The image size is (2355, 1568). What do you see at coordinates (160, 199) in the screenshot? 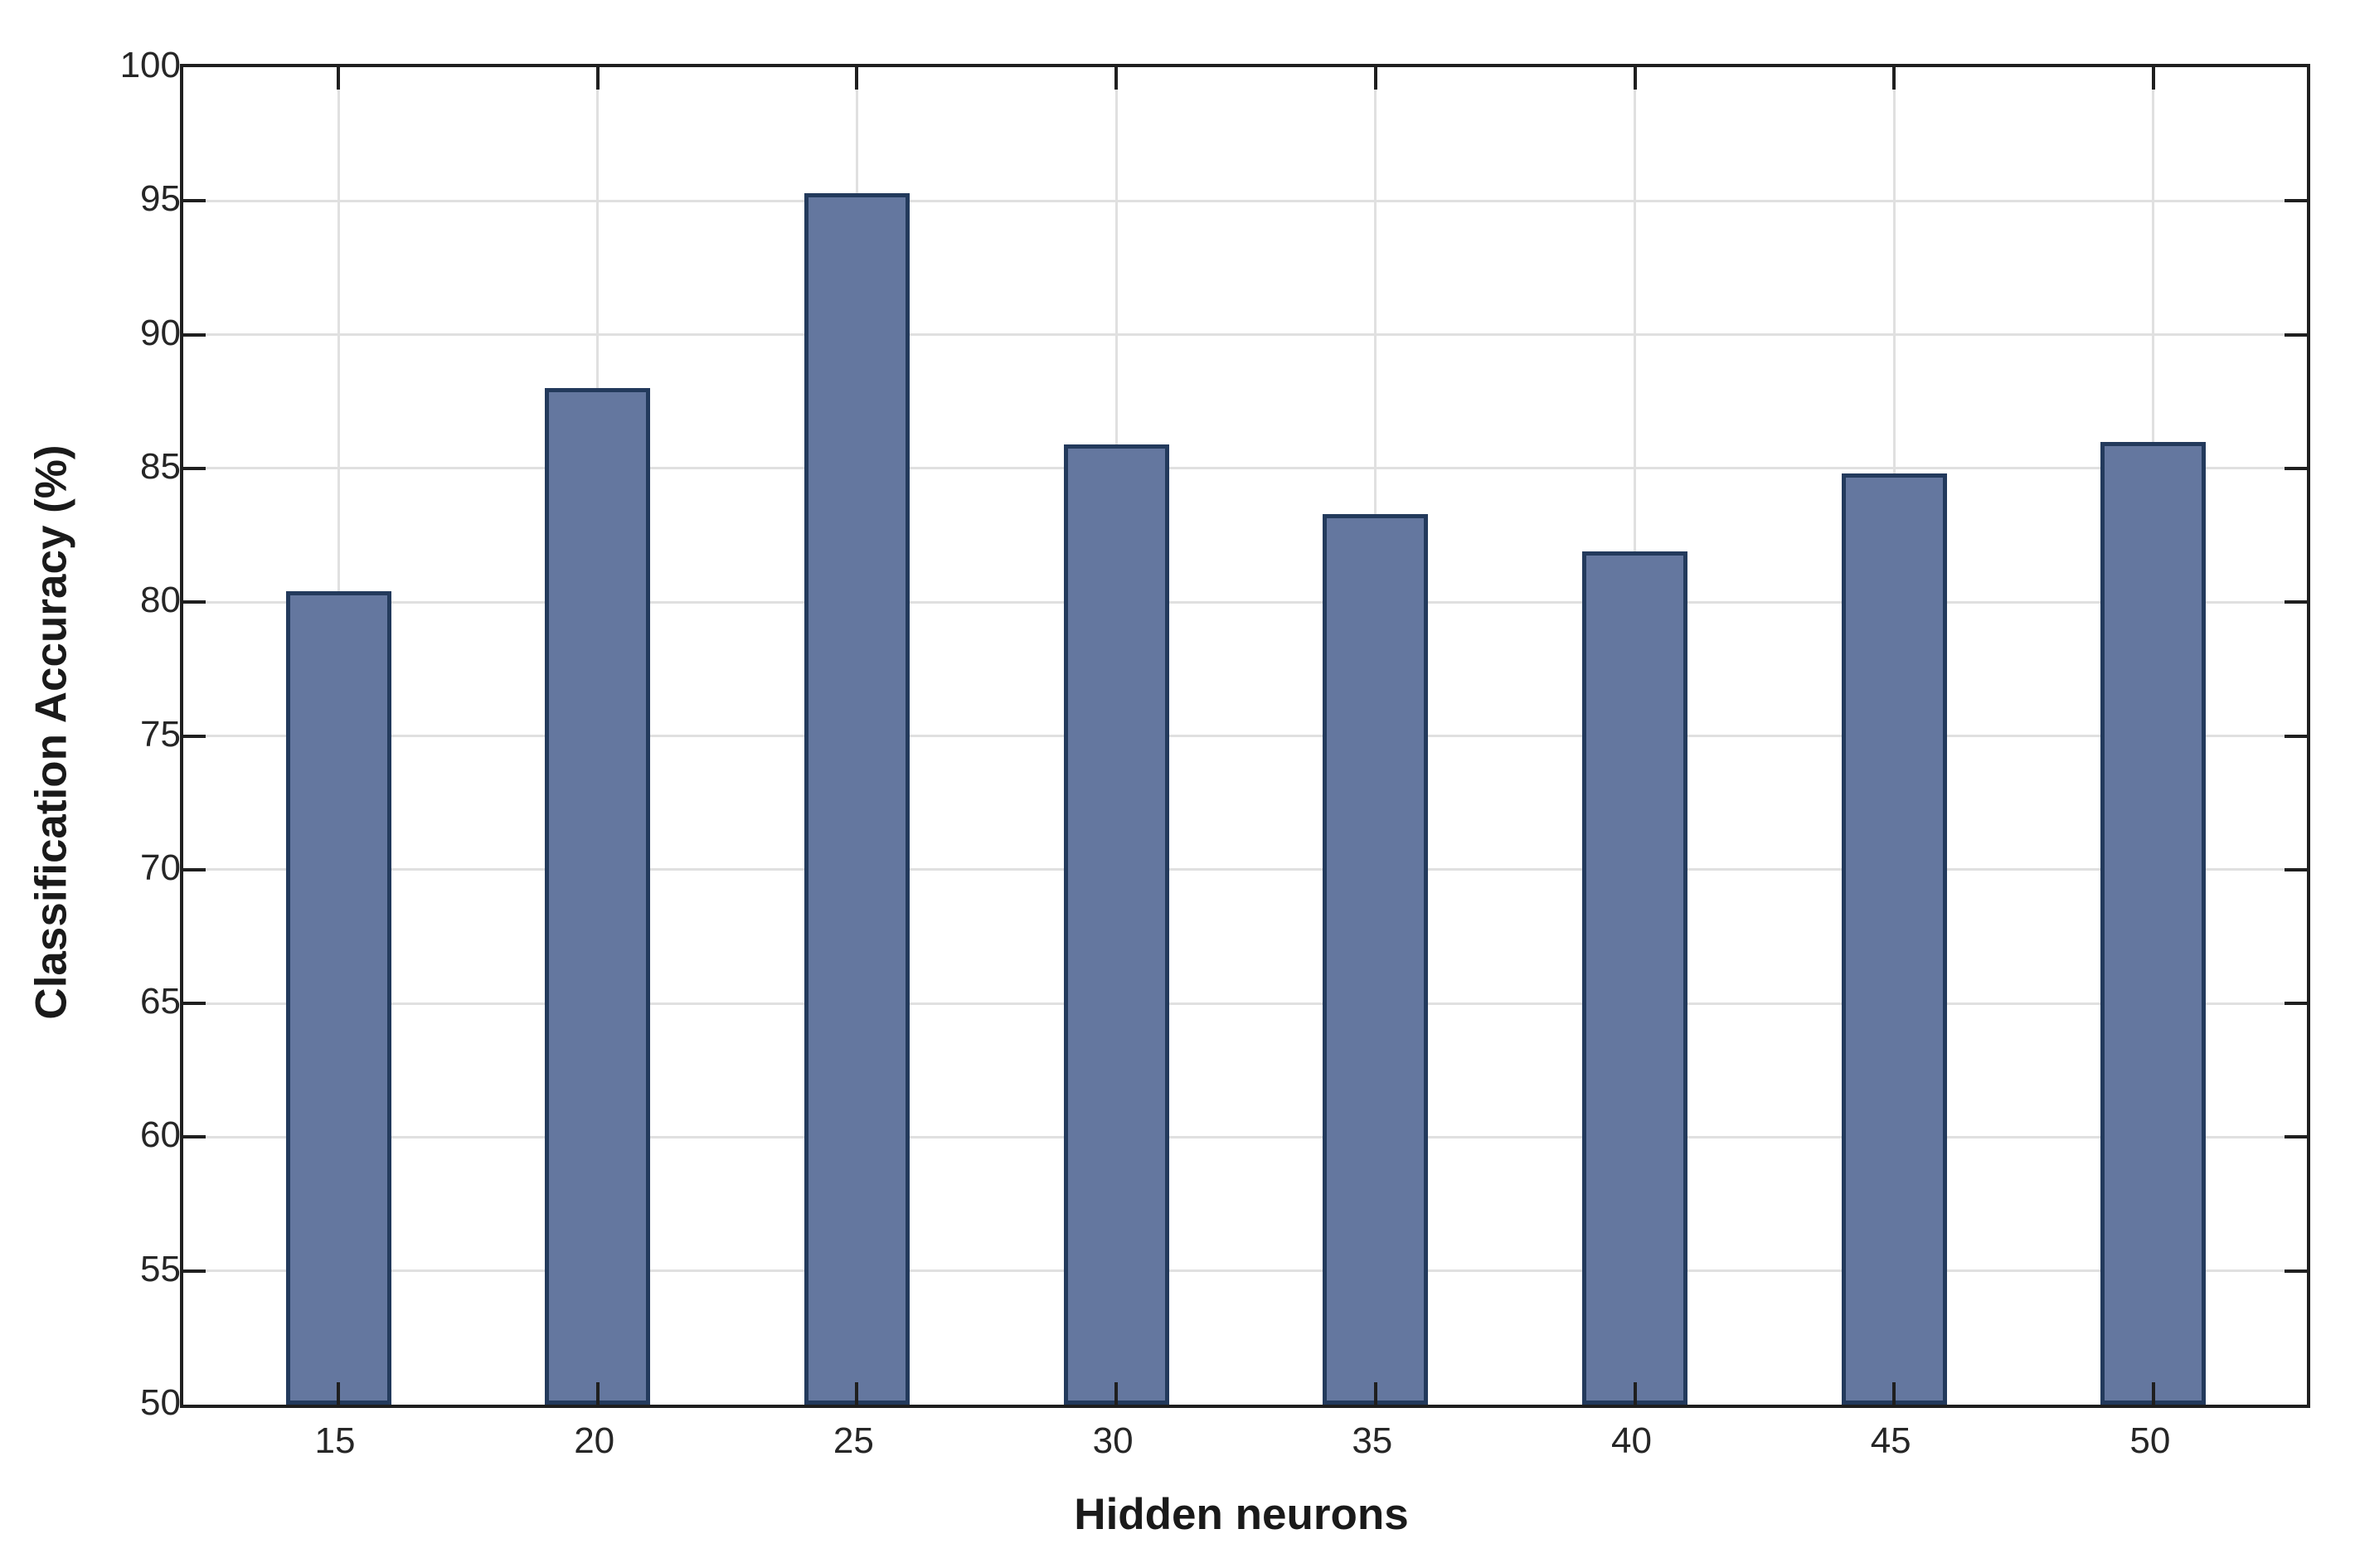
I see `y-tick-label: 95` at bounding box center [160, 199].